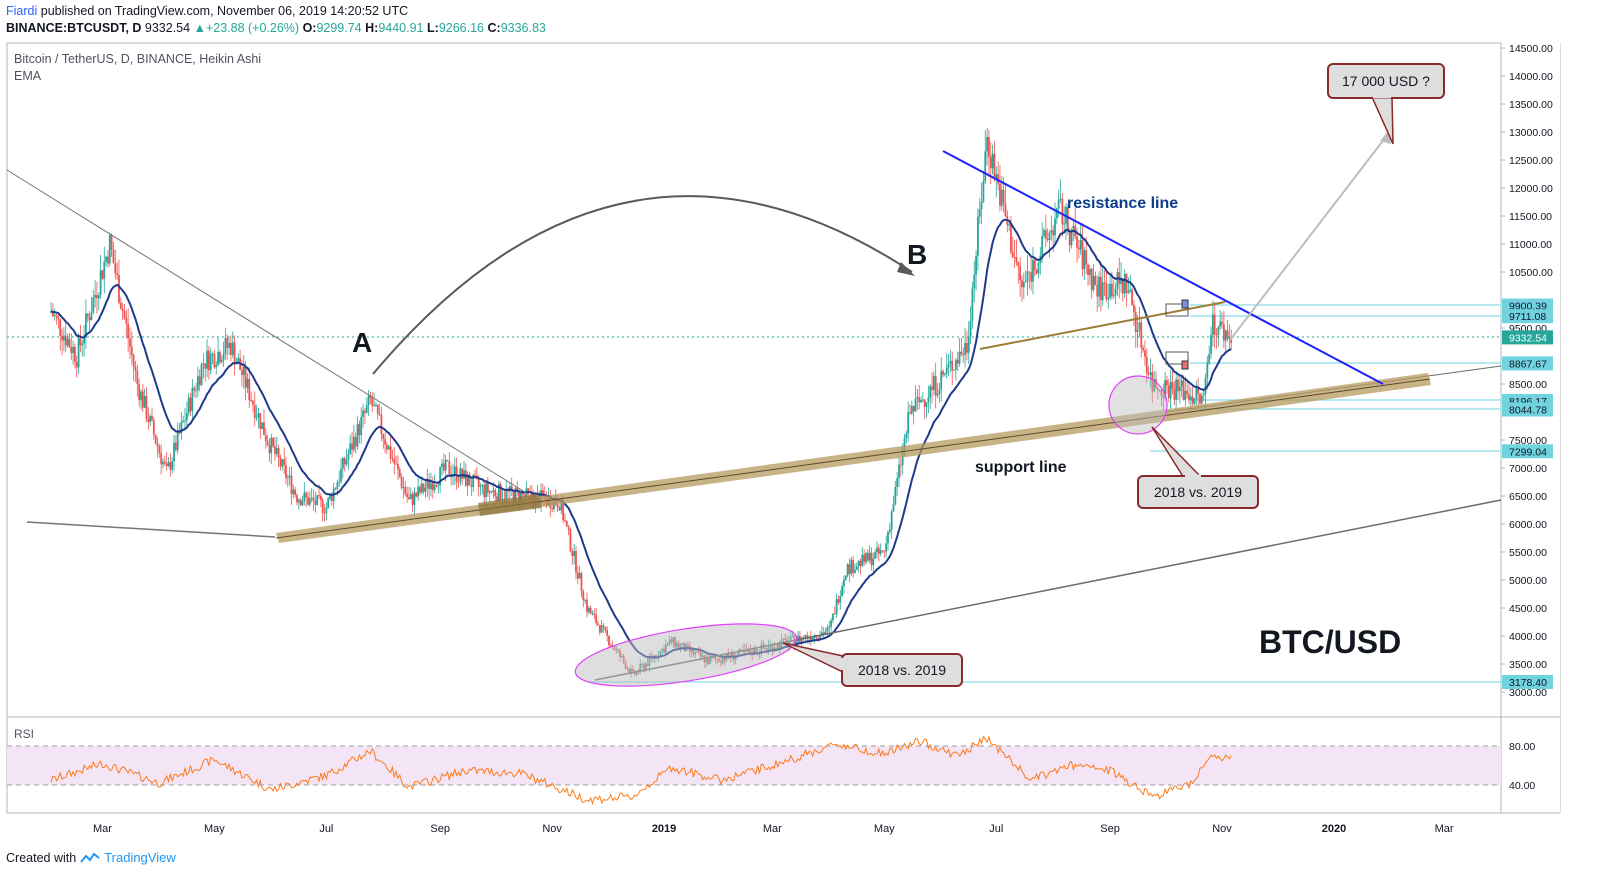  Describe the element at coordinates (22, 11) in the screenshot. I see `author-link: Fiardi` at that location.